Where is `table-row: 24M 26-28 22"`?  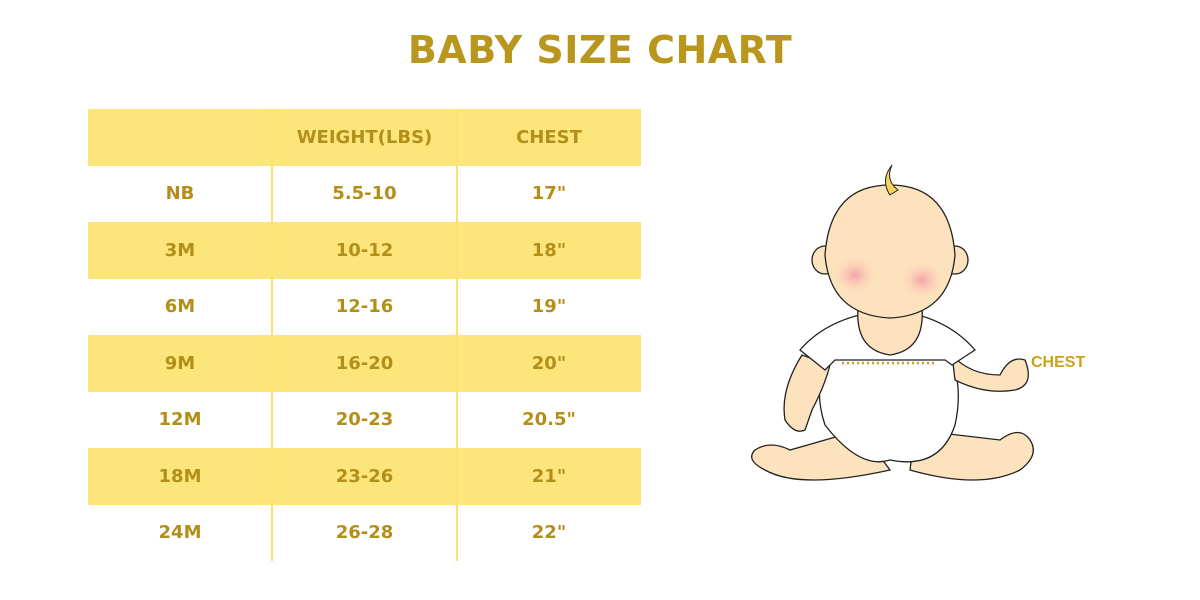 table-row: 24M 26-28 22" is located at coordinates (364, 533).